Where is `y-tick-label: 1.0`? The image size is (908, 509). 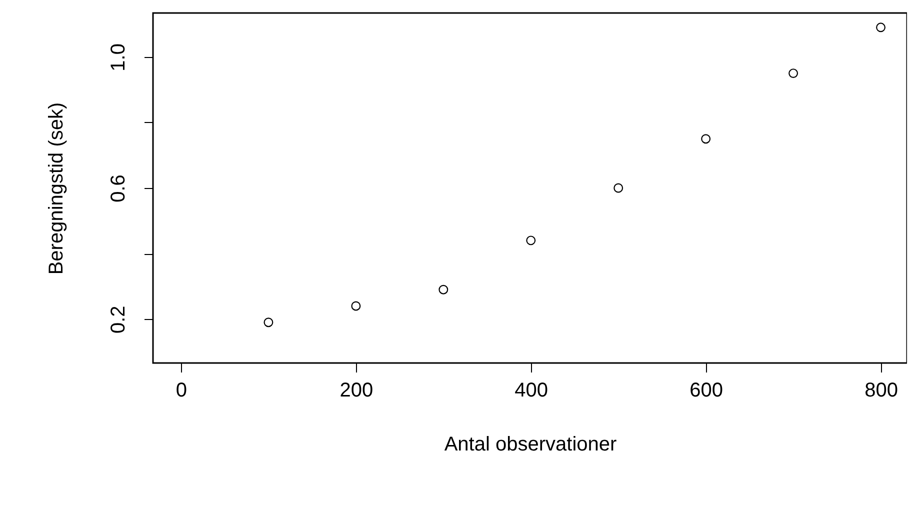
y-tick-label: 1.0 is located at coordinates (119, 58).